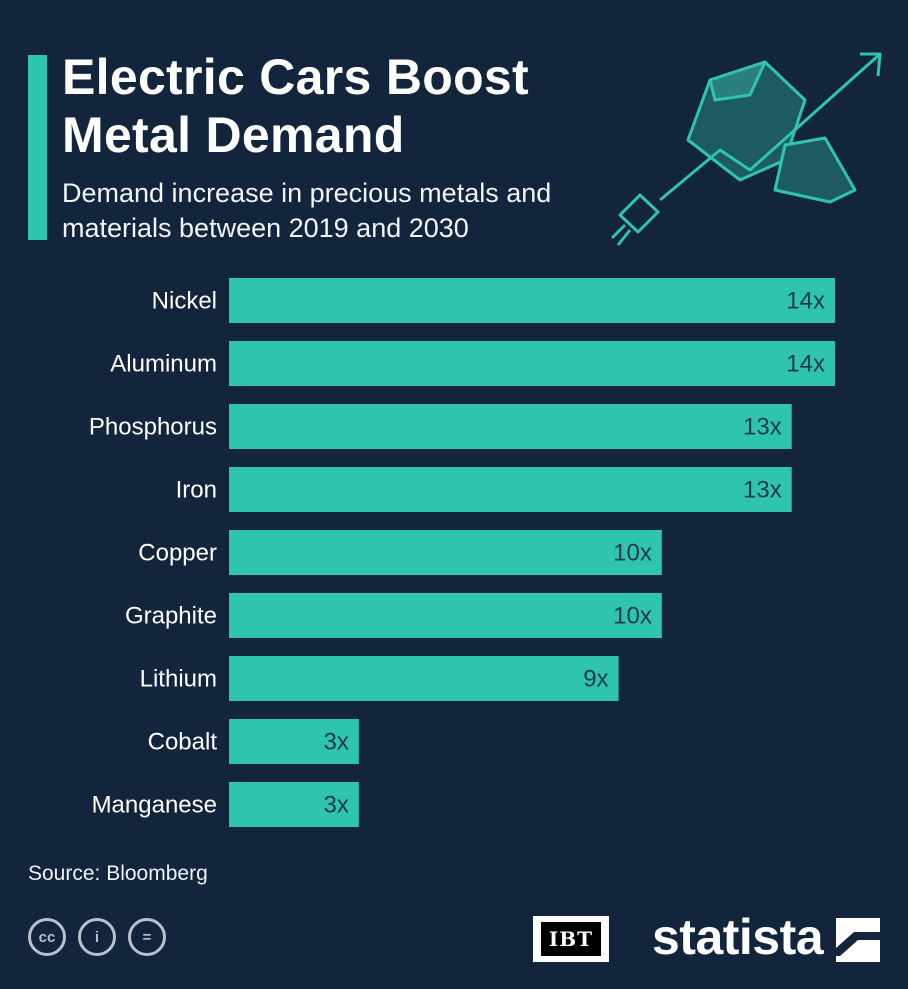 The image size is (908, 989). Describe the element at coordinates (118, 873) in the screenshot. I see `source-note: Source: Bloomberg` at that location.